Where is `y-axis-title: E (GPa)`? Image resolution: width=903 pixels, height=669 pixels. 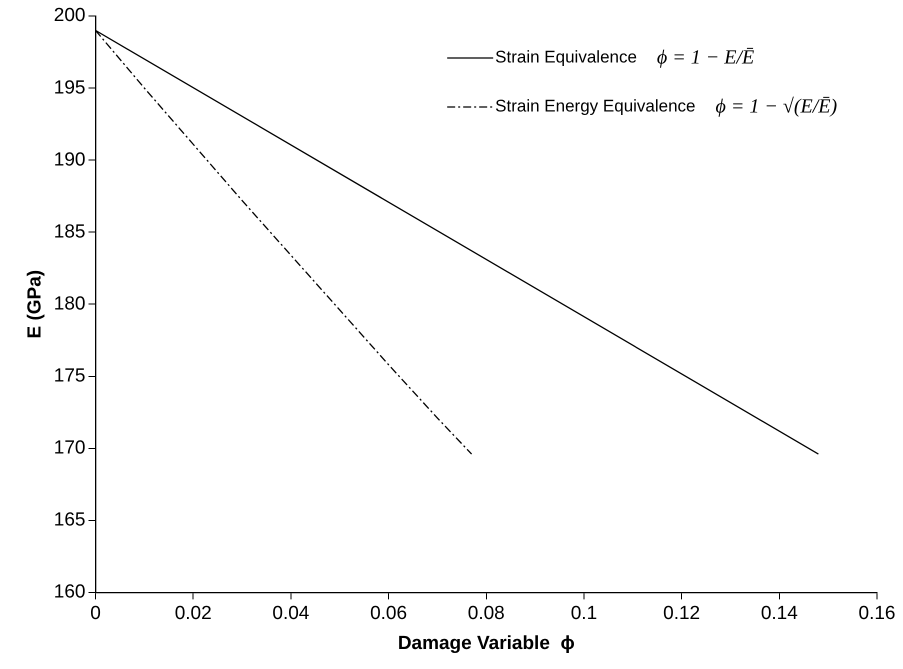
y-axis-title: E (GPa) is located at coordinates (35, 304).